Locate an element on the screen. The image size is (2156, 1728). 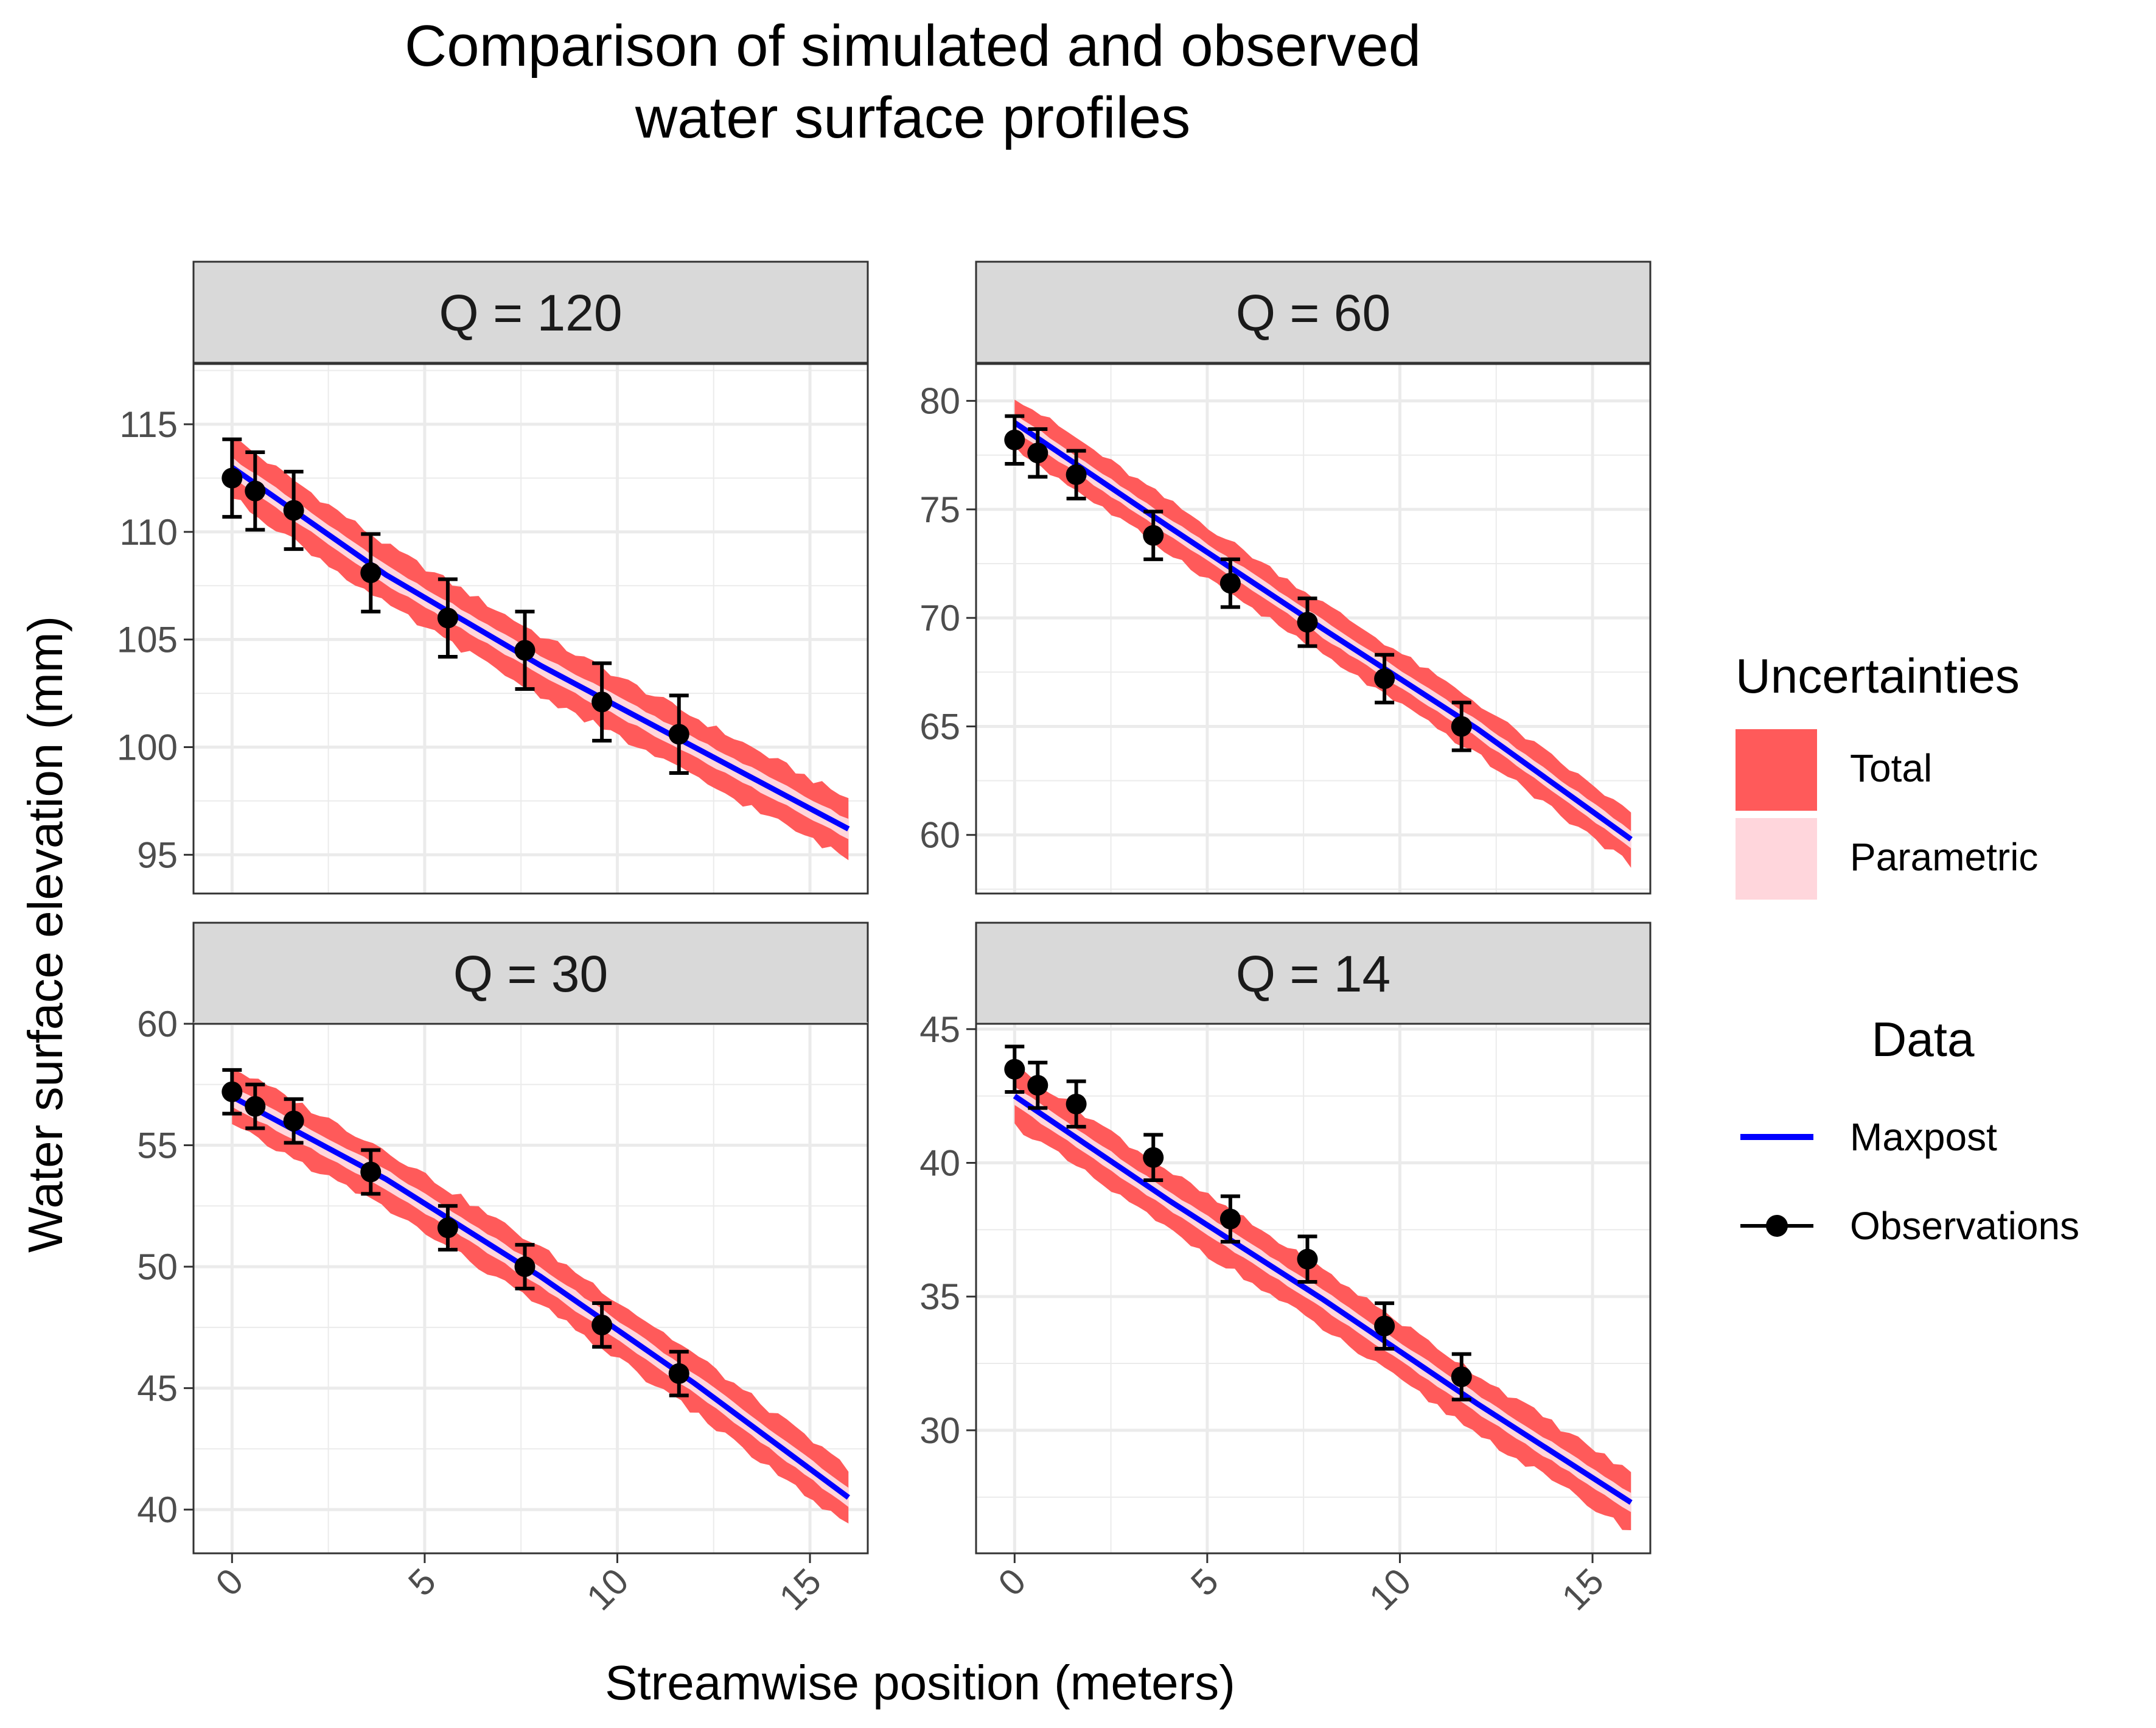
facet-strip-label: Q = 30 is located at coordinates (531, 974).